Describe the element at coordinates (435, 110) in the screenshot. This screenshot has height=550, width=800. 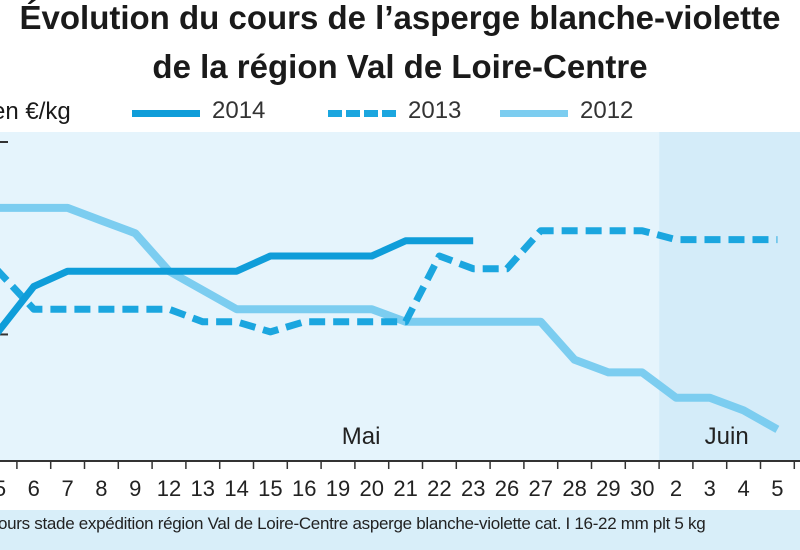
I see `legend-label-2013: 2013` at that location.